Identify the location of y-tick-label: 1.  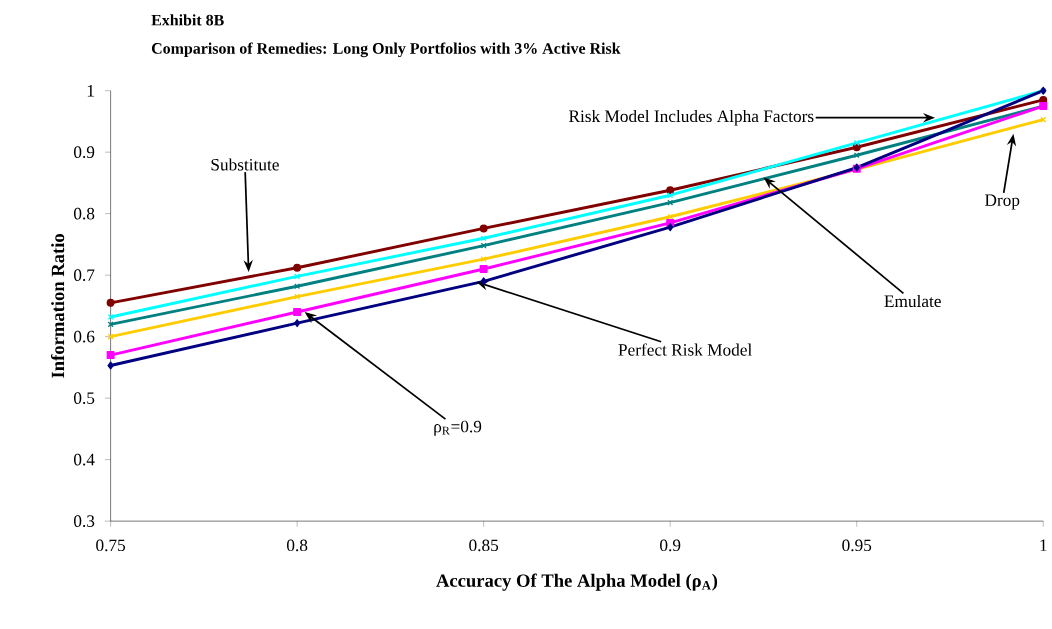
(90, 91).